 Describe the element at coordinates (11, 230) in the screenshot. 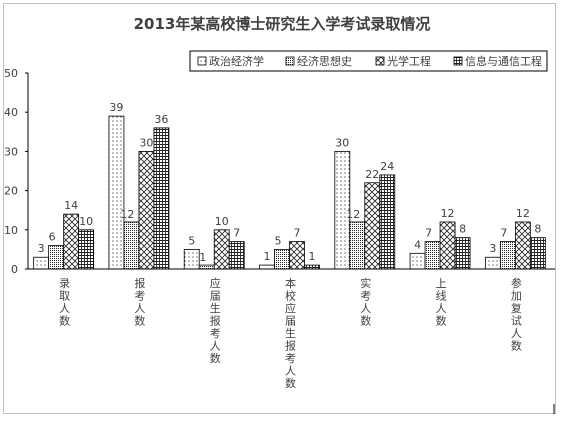

I see `y-tick-label: 10` at that location.